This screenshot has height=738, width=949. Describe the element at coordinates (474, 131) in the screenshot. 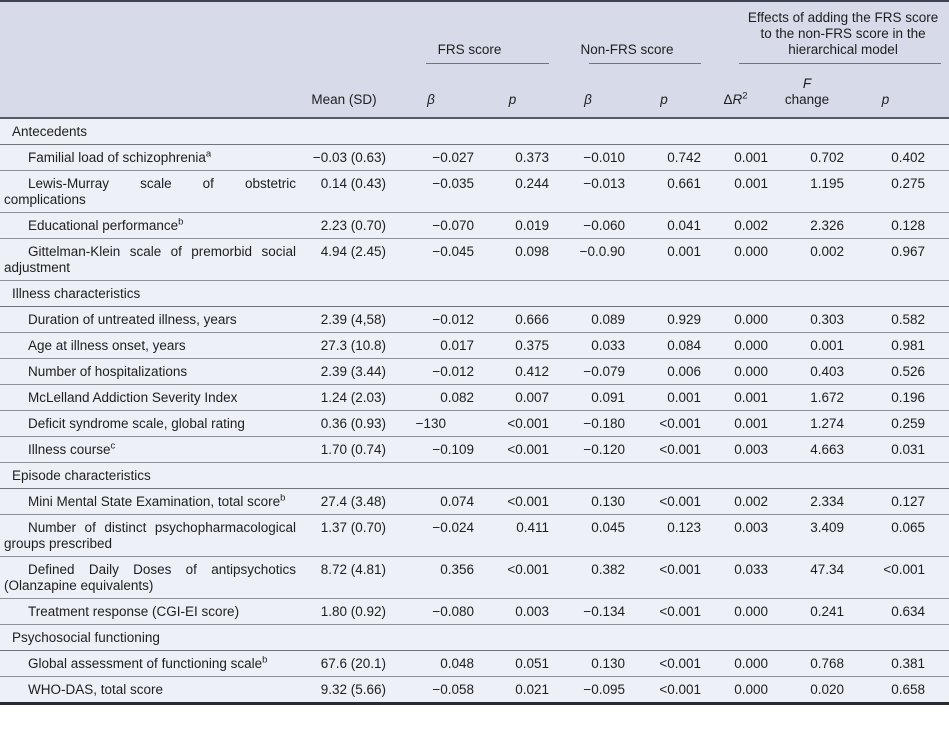

I see `section-row: Antecedents` at that location.